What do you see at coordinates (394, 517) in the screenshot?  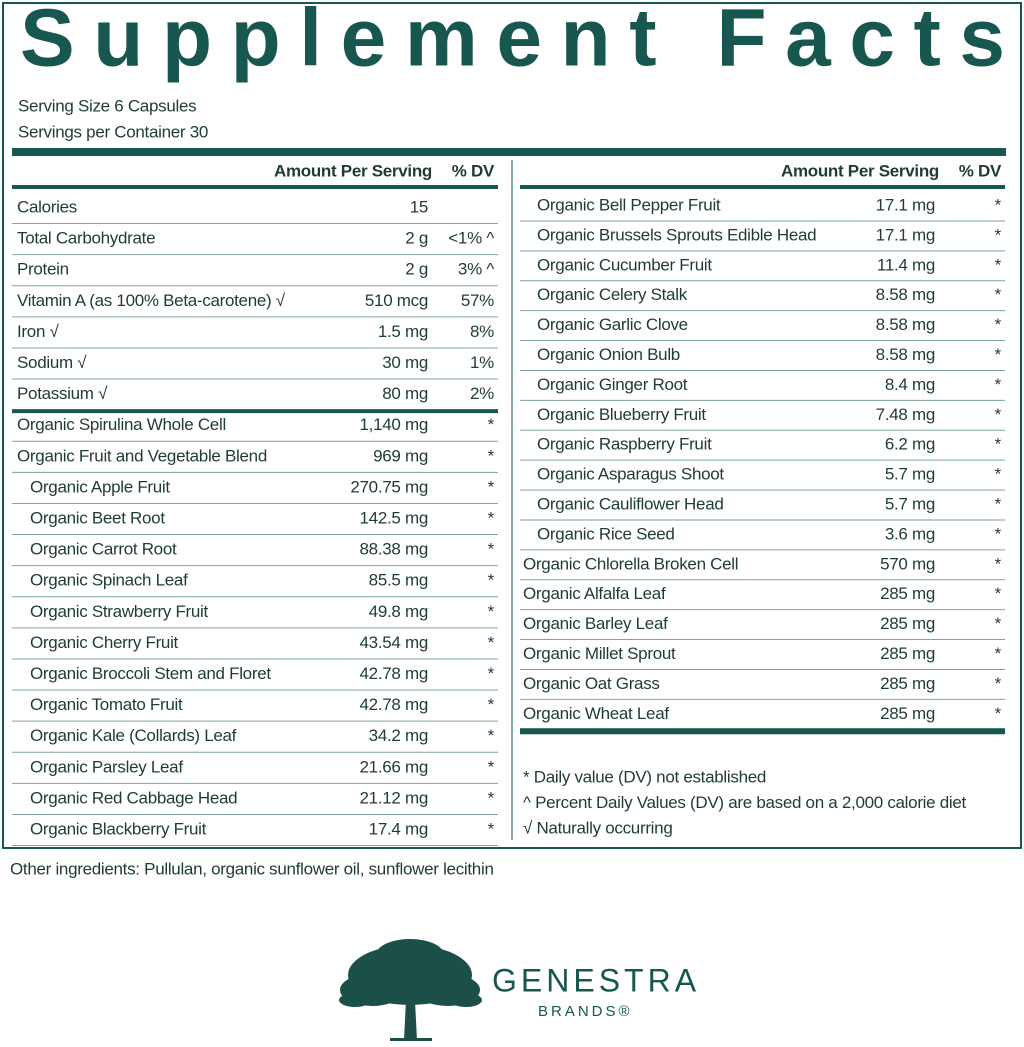 I see `row-amount: 142.5 mg` at bounding box center [394, 517].